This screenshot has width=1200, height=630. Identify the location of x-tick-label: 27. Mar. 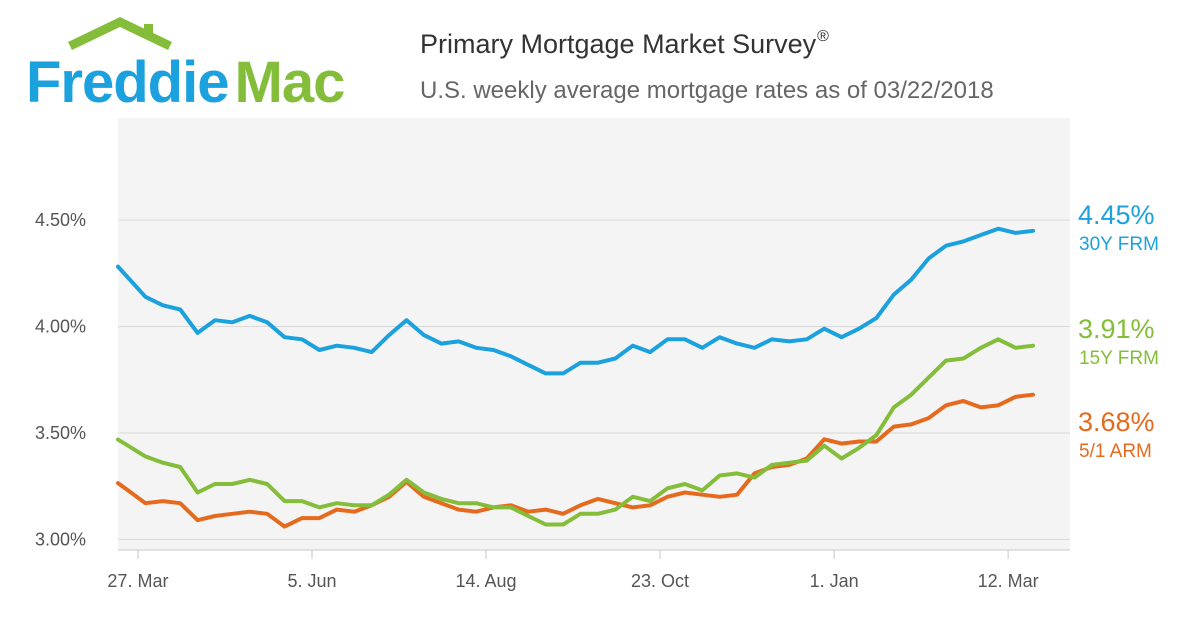
(137, 581).